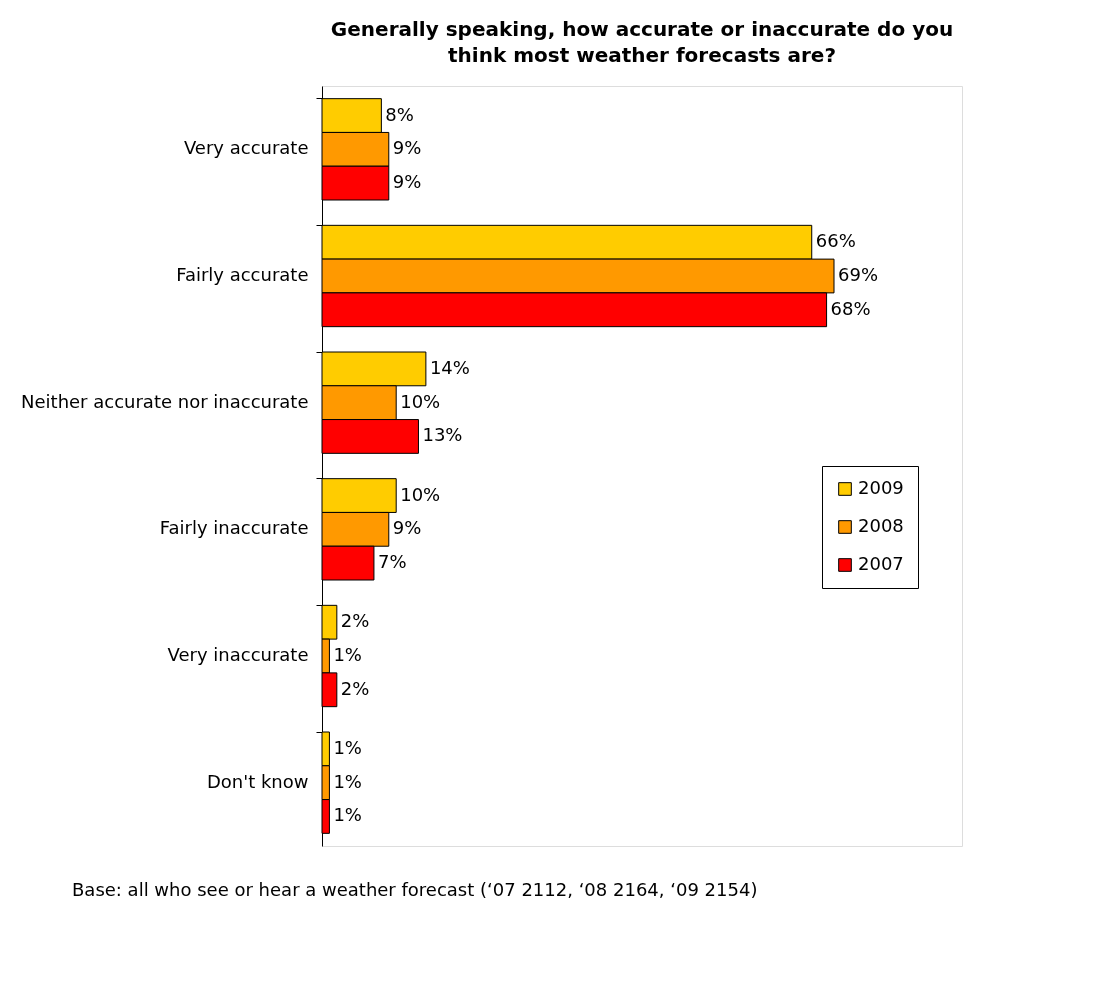  What do you see at coordinates (642, 42) in the screenshot?
I see `chart-title: Generally speaking, how accurate or inaccurate do you think most weather forecasts are?` at bounding box center [642, 42].